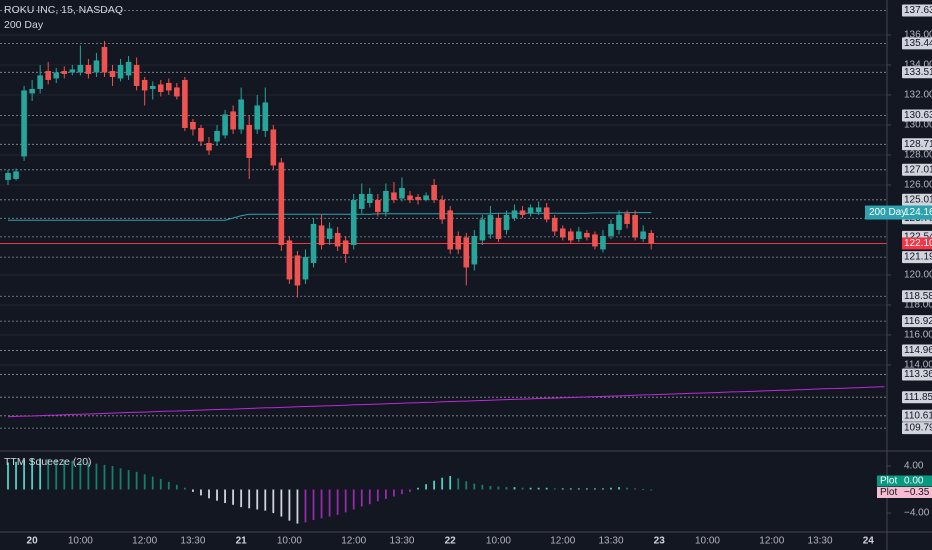 The height and width of the screenshot is (550, 932). Describe the element at coordinates (24, 25) in the screenshot. I see `study-title: 200 Day` at that location.